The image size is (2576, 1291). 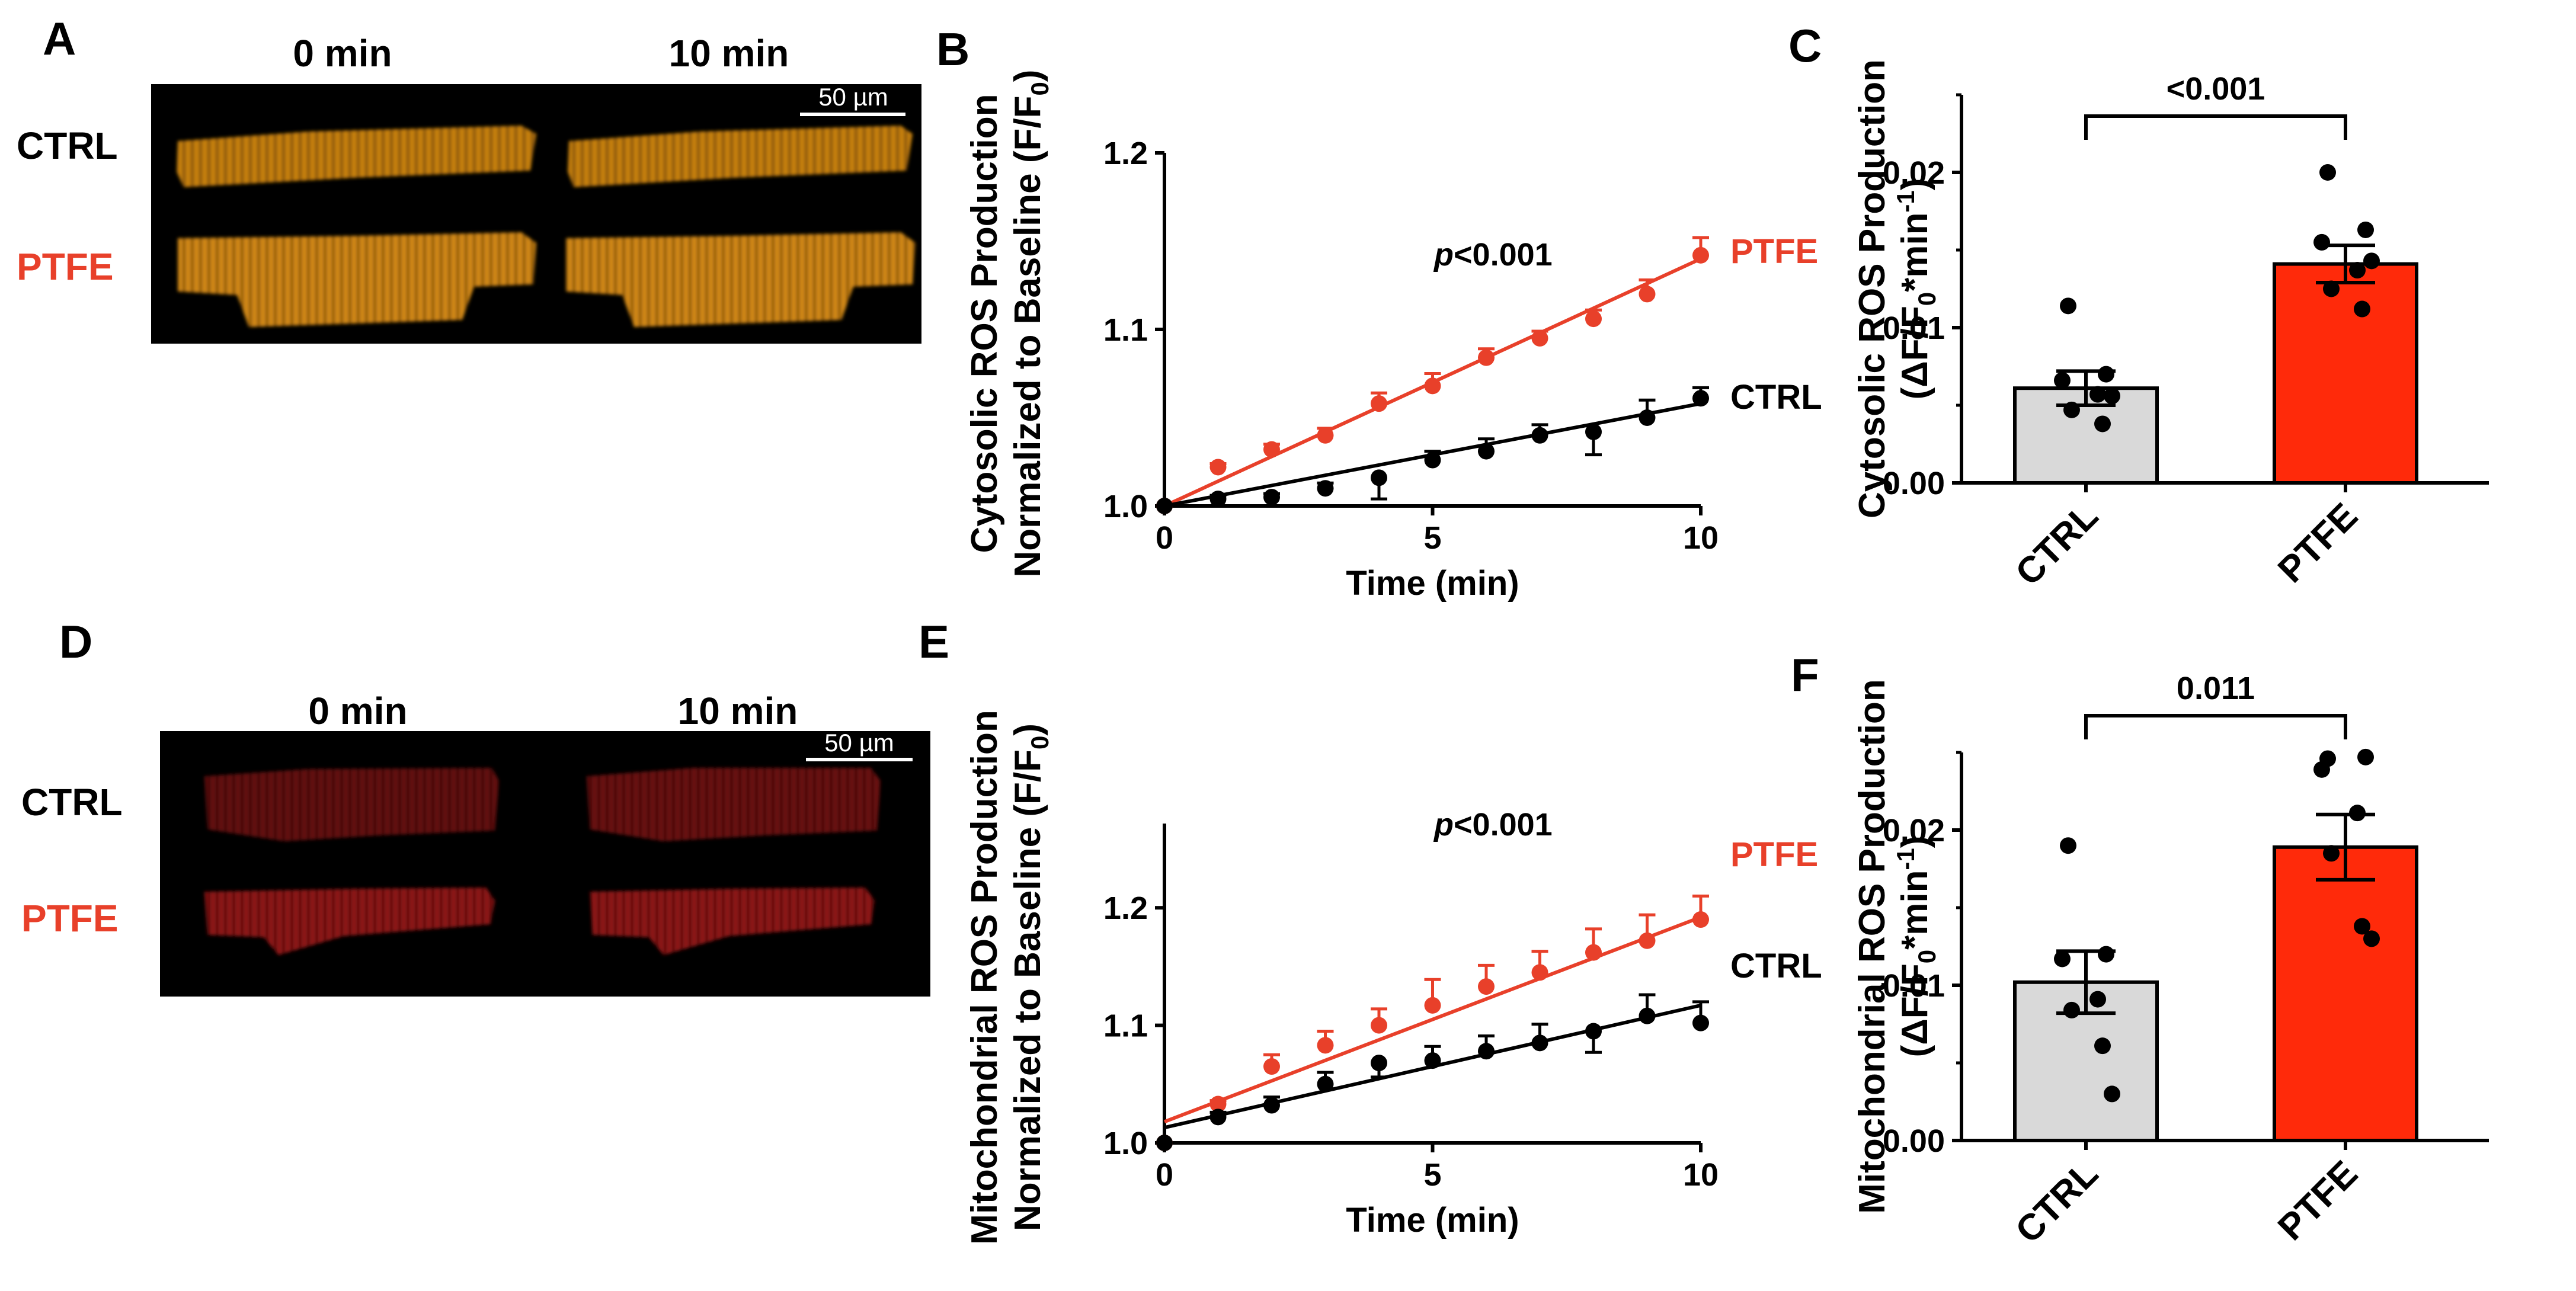 What do you see at coordinates (1872, 288) in the screenshot?
I see `y-axis-label: Cytosolic ROS Production` at bounding box center [1872, 288].